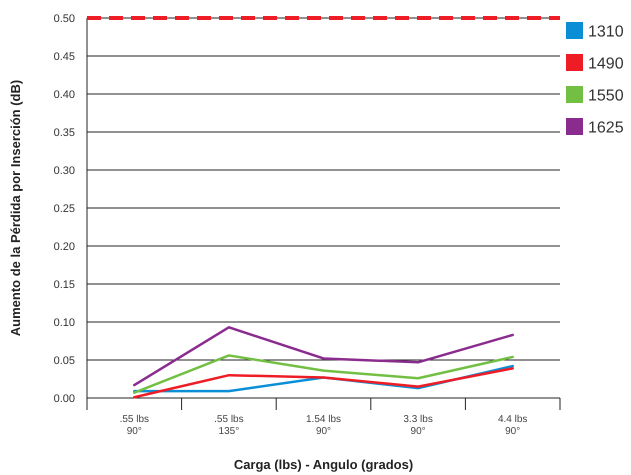 This screenshot has height=475, width=631. What do you see at coordinates (64, 170) in the screenshot?
I see `y-tick-label: 0.30` at bounding box center [64, 170].